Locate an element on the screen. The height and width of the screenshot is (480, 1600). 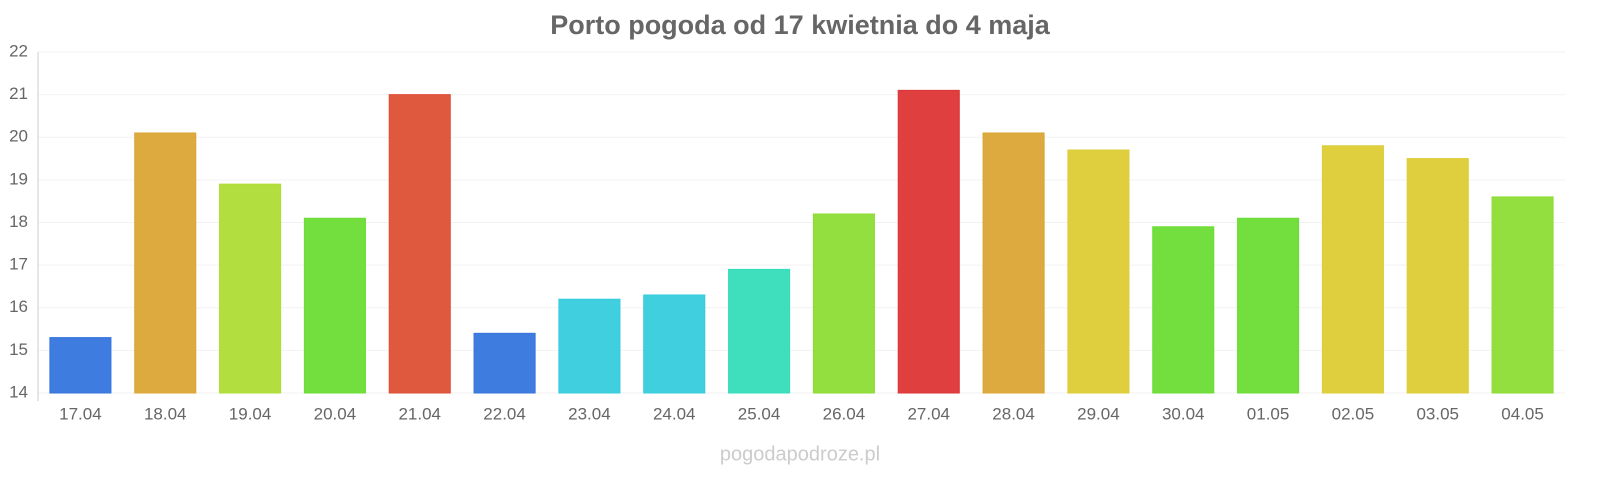
x-tick-label: 30.04 is located at coordinates (1183, 413).